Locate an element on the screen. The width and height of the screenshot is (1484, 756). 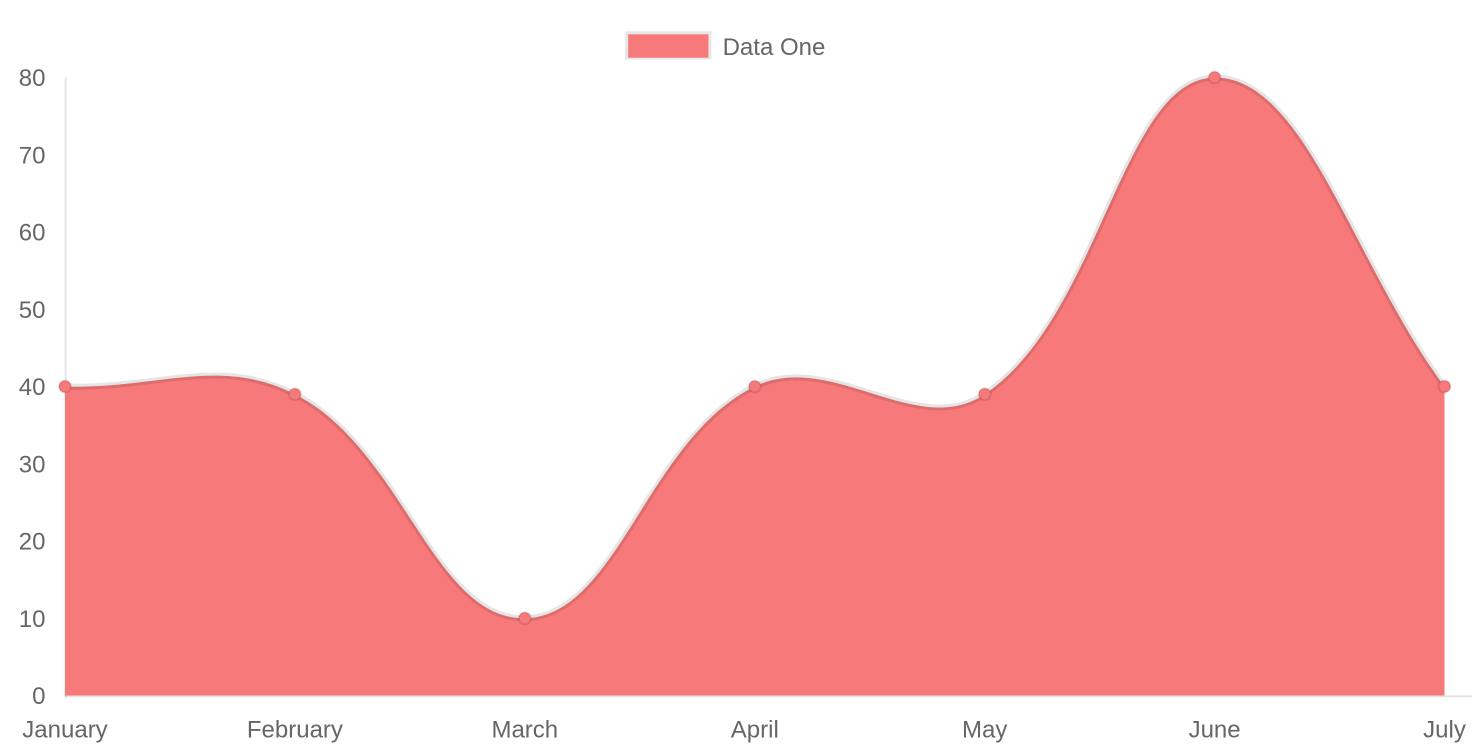
svg-text: Data One is located at coordinates (774, 47).